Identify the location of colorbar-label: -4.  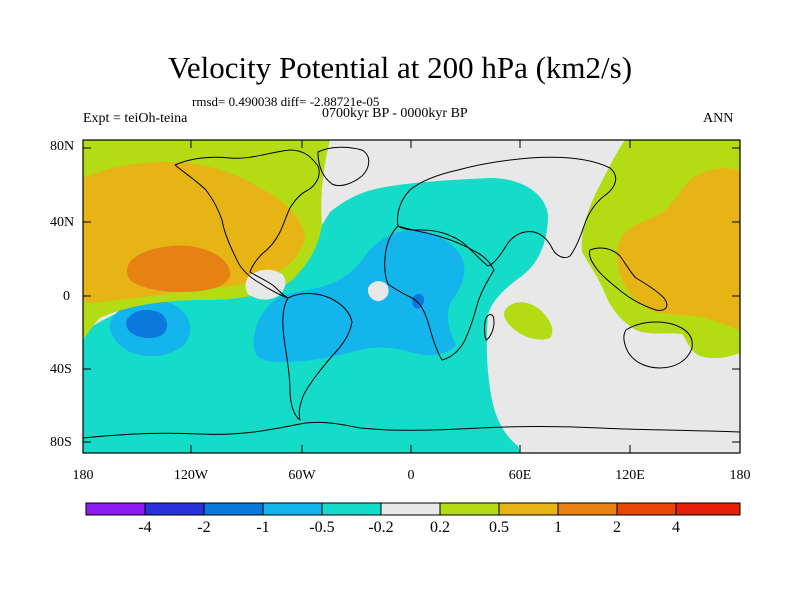
(145, 527).